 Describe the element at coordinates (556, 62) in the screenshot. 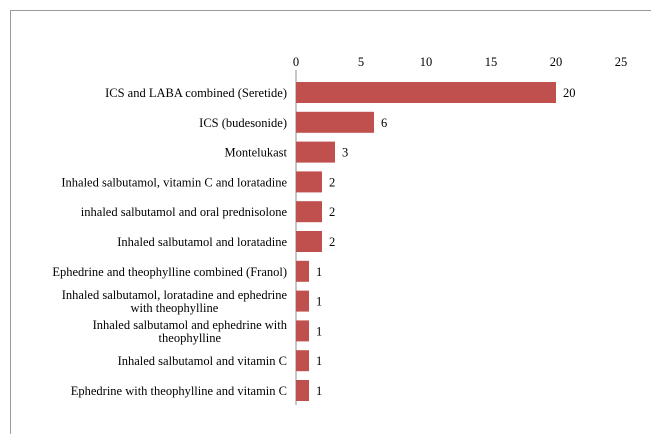

I see `x-tick-label: 20` at that location.